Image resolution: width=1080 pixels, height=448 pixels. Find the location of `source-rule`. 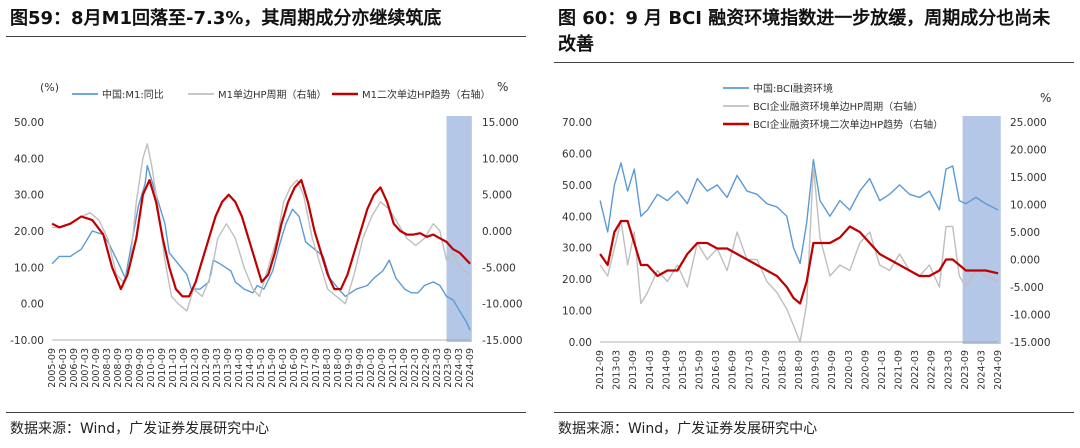

source-rule is located at coordinates (266, 412).